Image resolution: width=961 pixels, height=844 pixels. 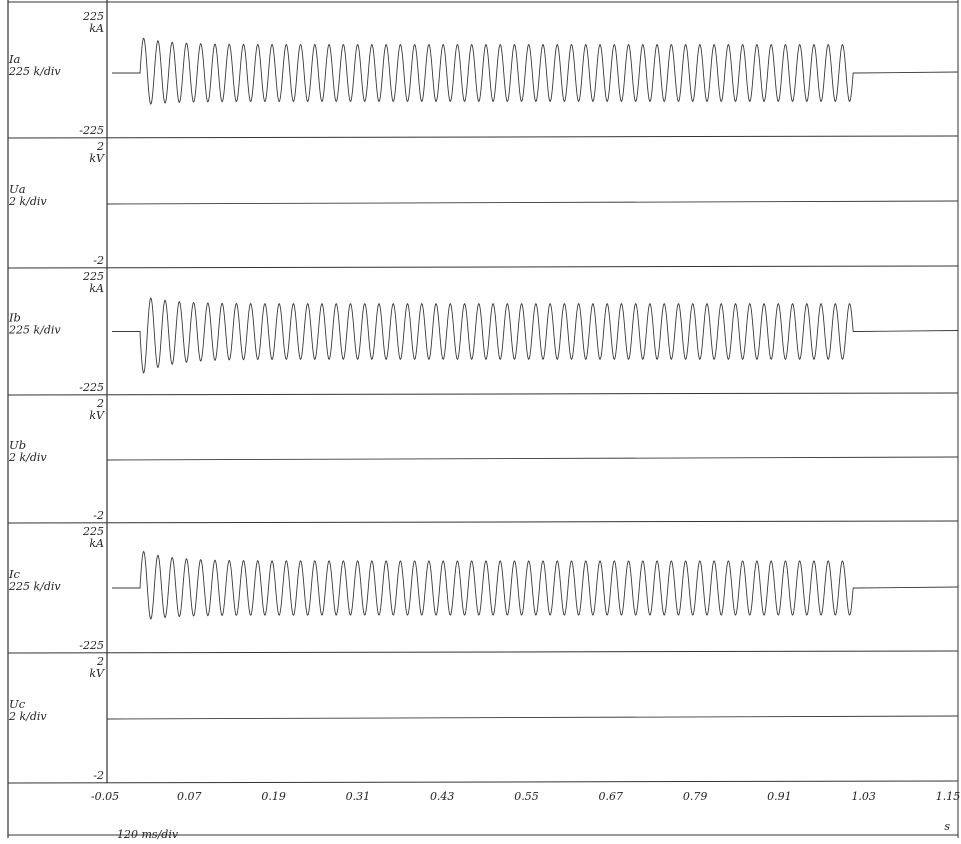 I want to click on channel-name: Ib, so click(x=14, y=318).